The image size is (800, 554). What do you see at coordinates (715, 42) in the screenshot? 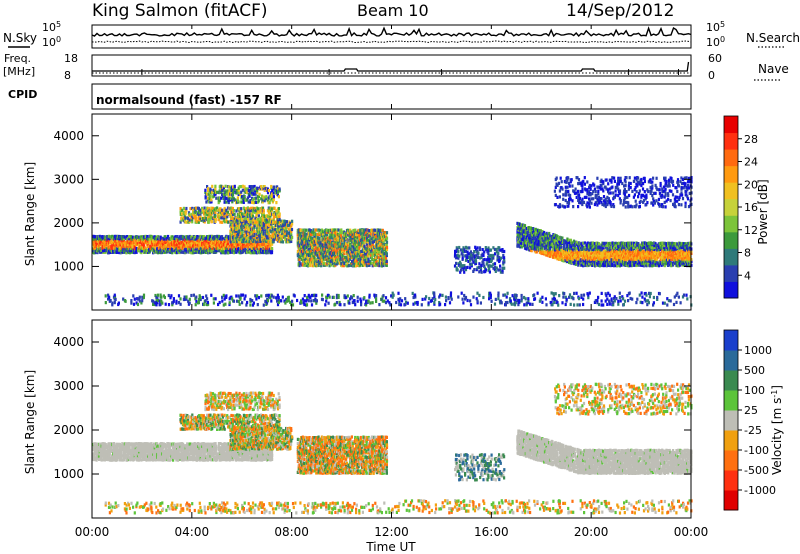
I see `noise-tick-right-bottom: 100` at bounding box center [715, 42].